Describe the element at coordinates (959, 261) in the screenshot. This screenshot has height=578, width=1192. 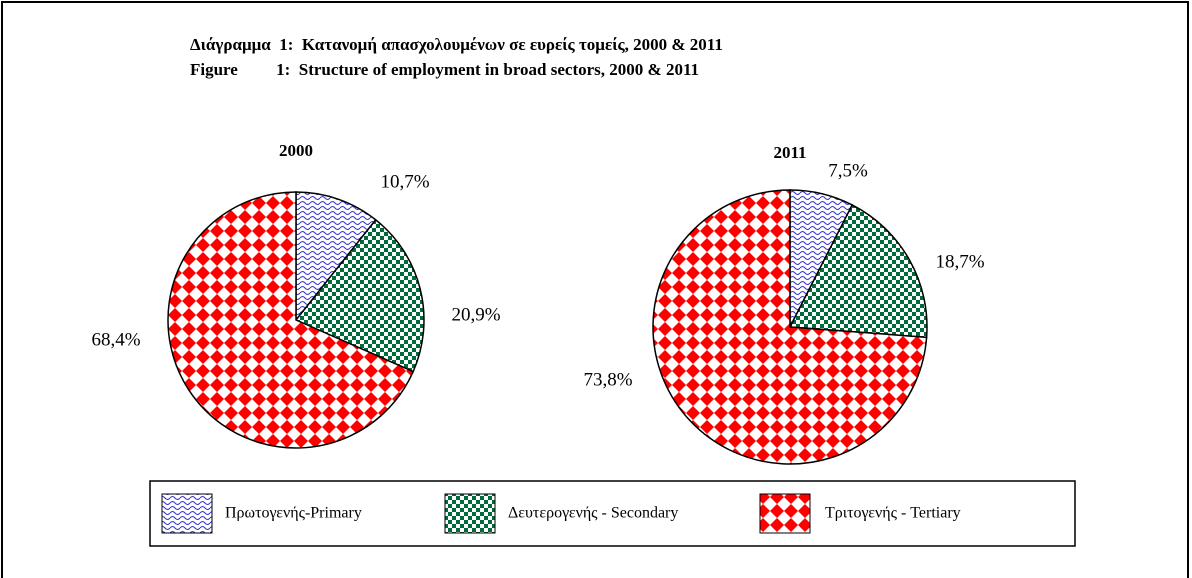
I see `data-label: 18,7%` at that location.